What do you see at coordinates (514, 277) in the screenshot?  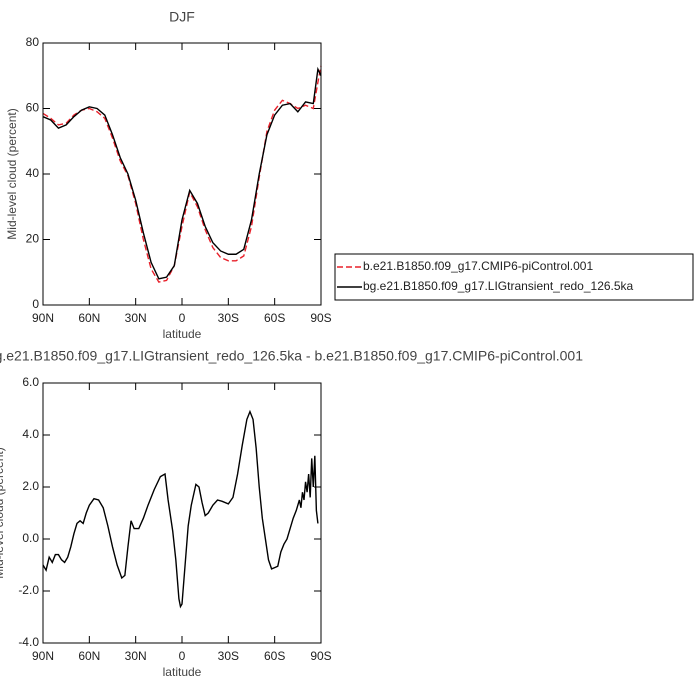 I see `legend-box` at bounding box center [514, 277].